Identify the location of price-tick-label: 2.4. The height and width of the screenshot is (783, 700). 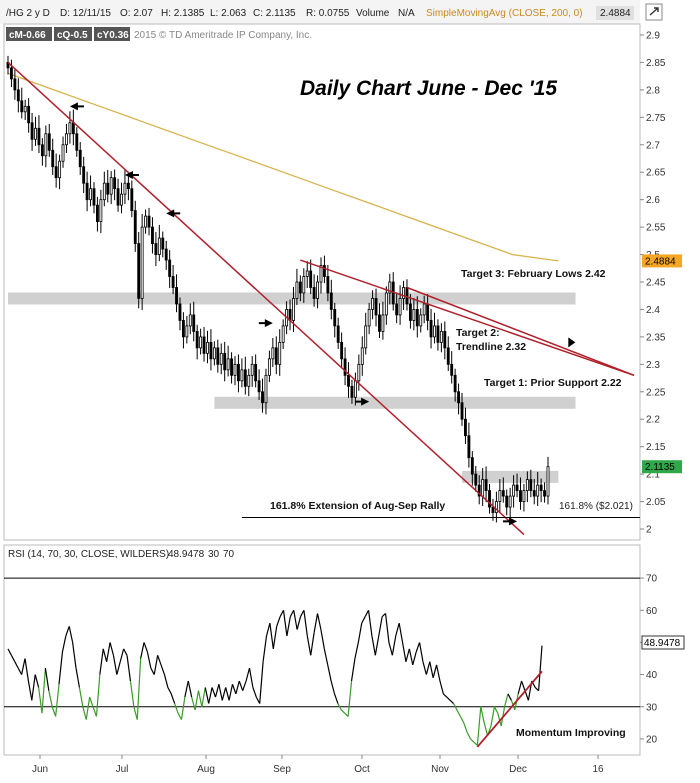
(653, 310).